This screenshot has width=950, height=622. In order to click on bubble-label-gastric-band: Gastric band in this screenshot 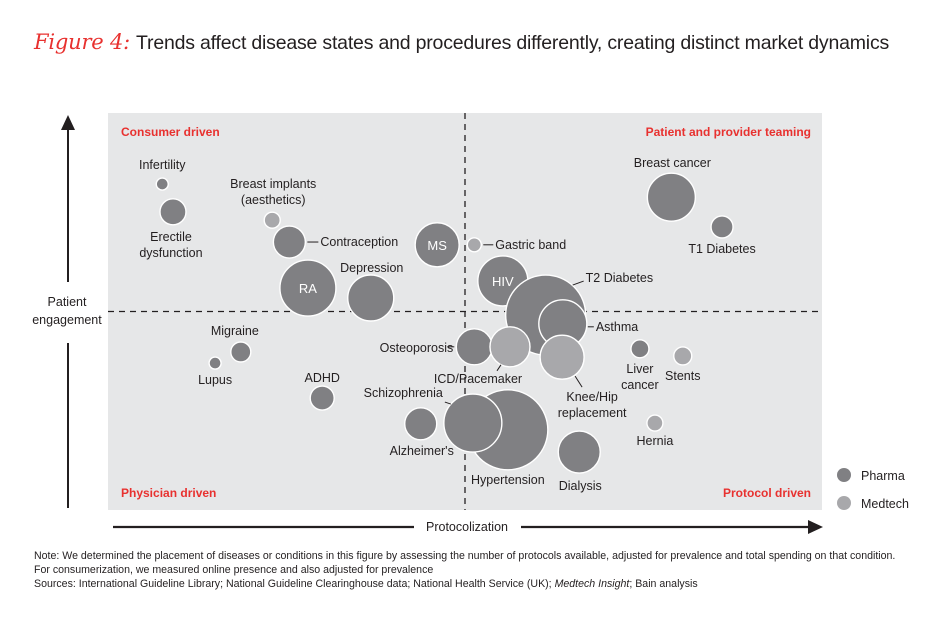, I will do `click(530, 245)`.